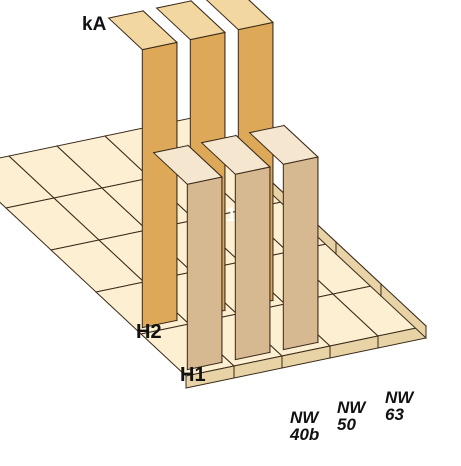  I want to click on bar-h1-1: 100, so click(205, 257).